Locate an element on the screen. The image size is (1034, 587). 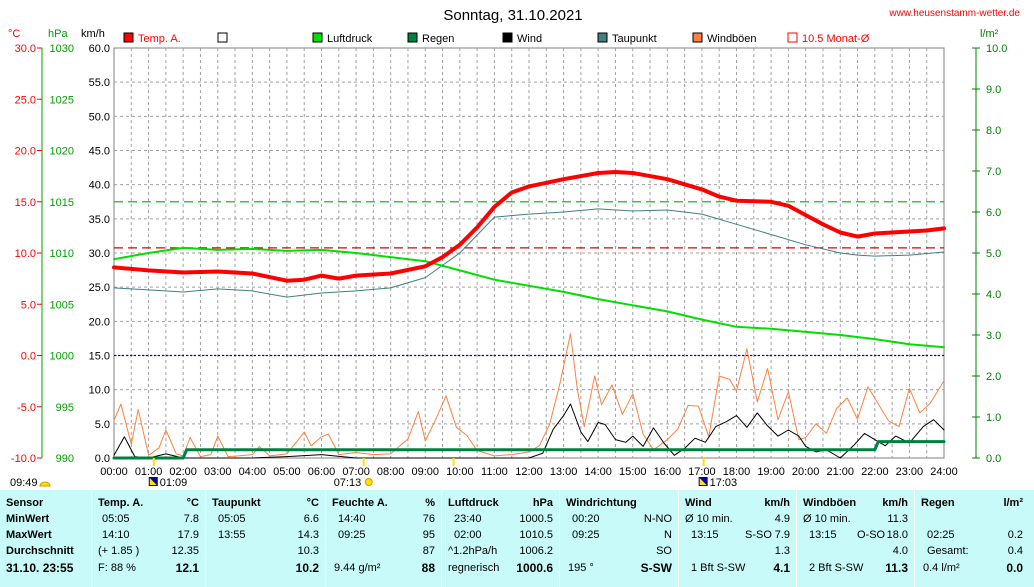
sun-marker-label: 07:13 is located at coordinates (348, 483).